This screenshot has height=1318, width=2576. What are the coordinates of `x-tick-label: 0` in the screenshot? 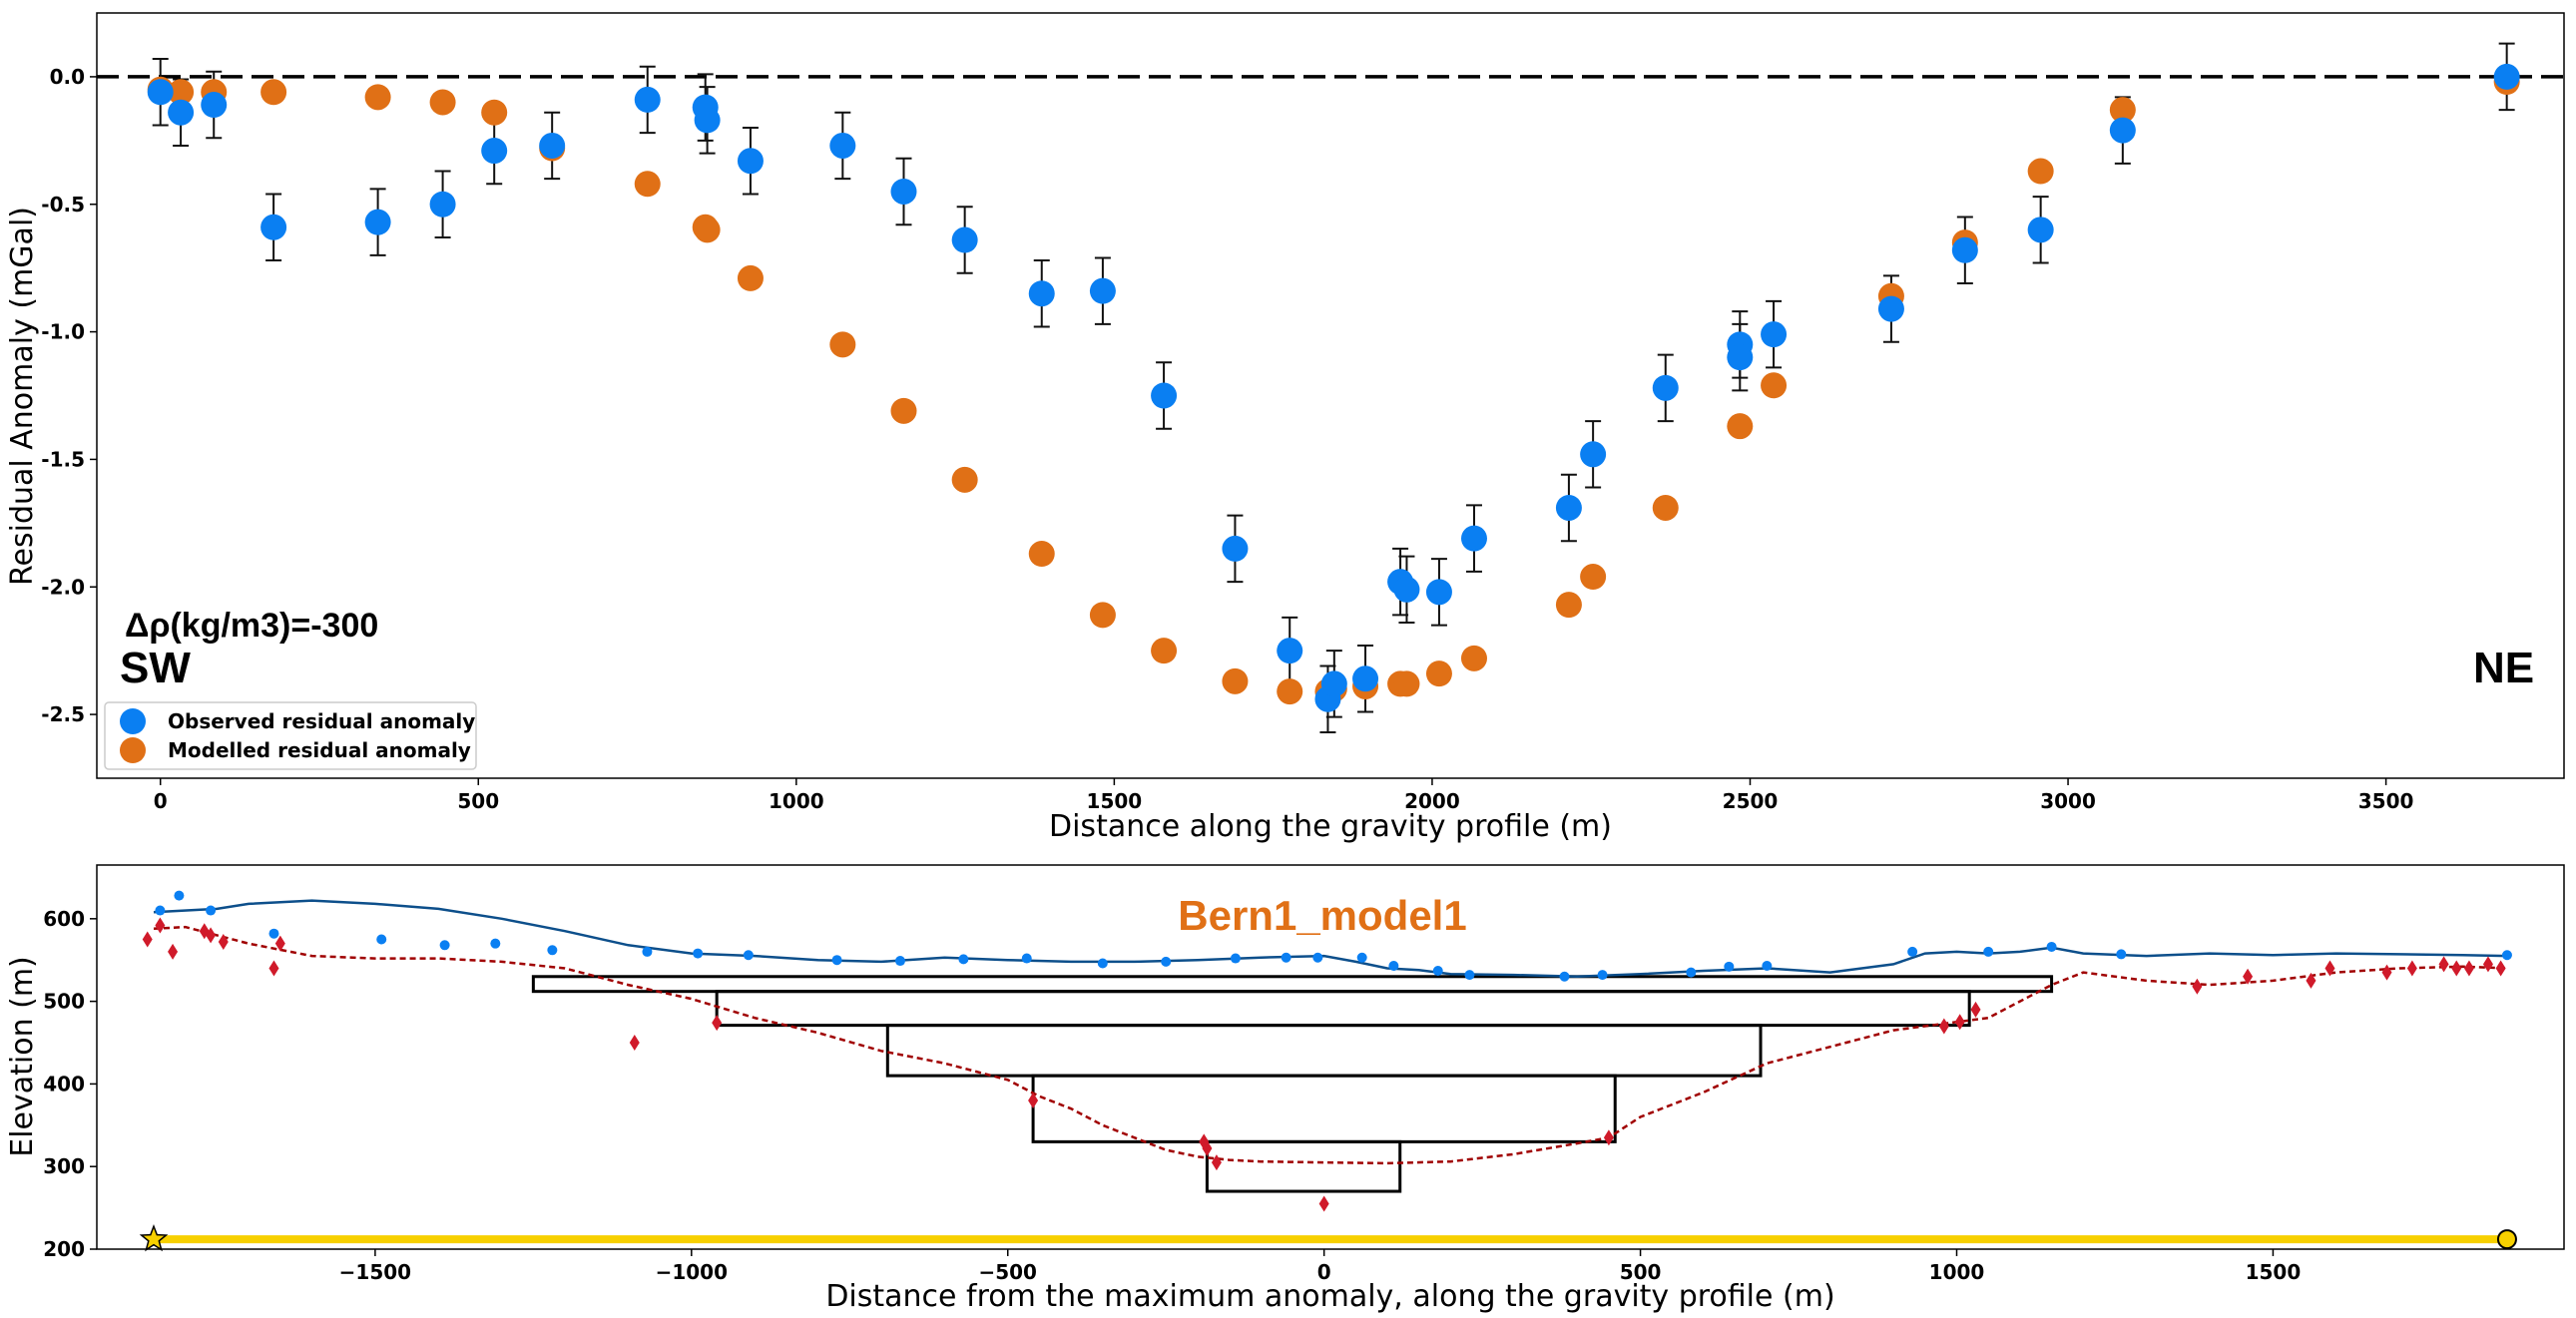 It's located at (161, 801).